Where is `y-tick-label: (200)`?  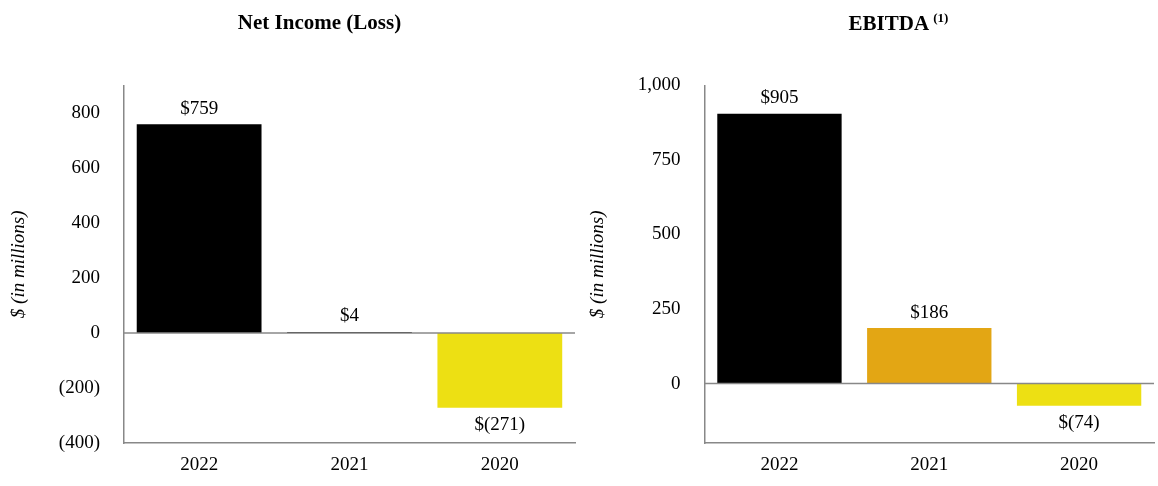 y-tick-label: (200) is located at coordinates (79, 387).